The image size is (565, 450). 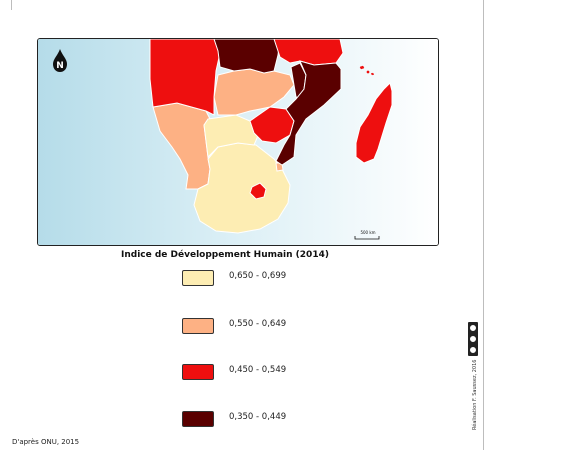 I want to click on country-south-africa, so click(x=242, y=188).